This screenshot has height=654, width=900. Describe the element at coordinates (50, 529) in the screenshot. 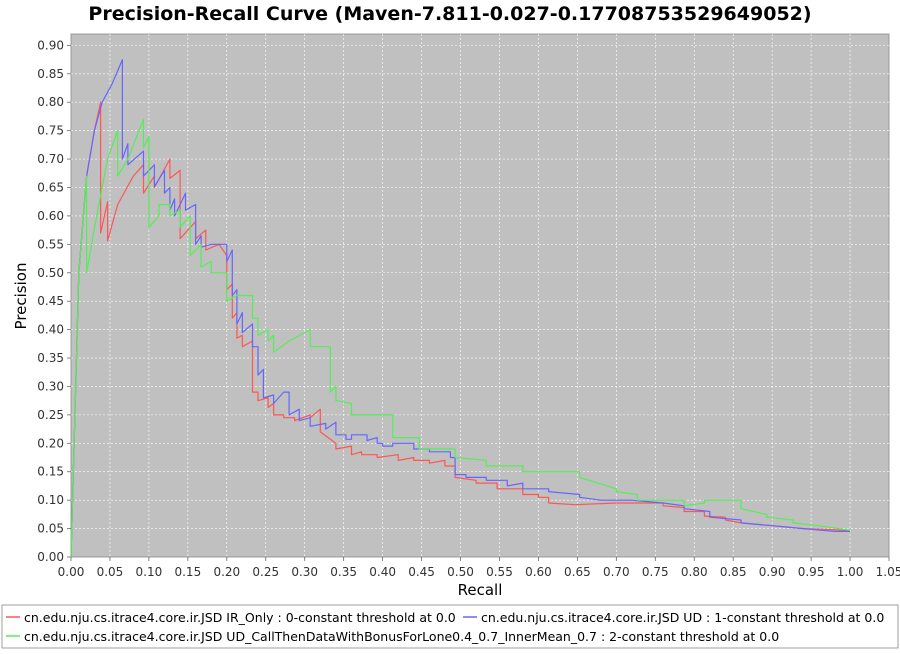

I see `y-tick-label: 0.05` at that location.